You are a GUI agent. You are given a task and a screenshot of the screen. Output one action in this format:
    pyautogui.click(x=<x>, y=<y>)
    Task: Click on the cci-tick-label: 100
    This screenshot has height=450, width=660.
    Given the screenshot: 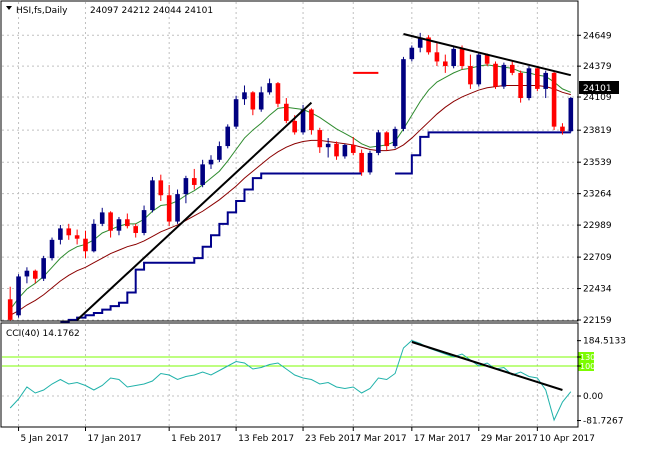 What is the action you would take?
    pyautogui.click(x=587, y=366)
    